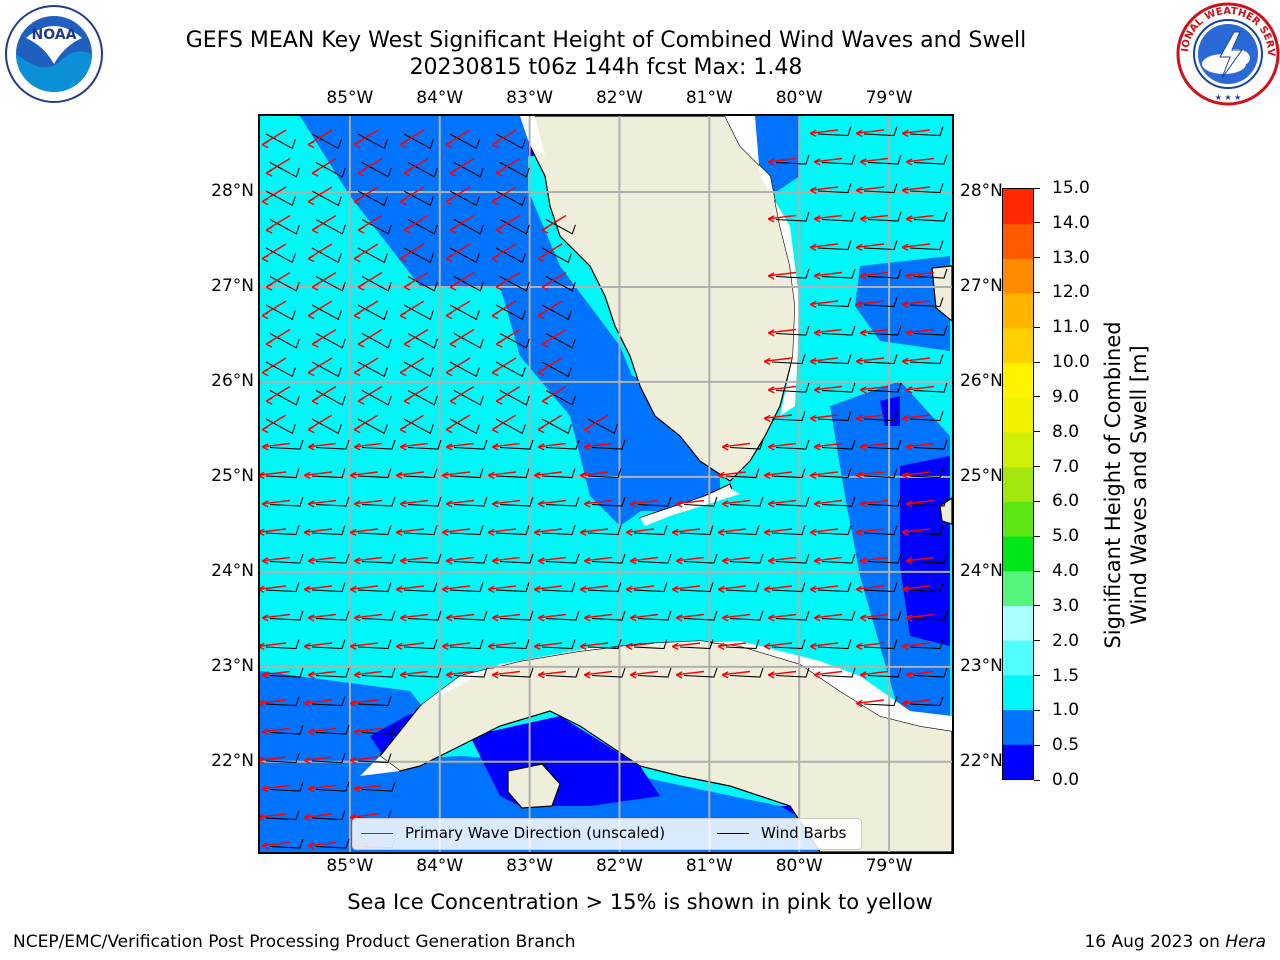  Describe the element at coordinates (709, 866) in the screenshot. I see `lon-label-bottom: 81°W` at that location.